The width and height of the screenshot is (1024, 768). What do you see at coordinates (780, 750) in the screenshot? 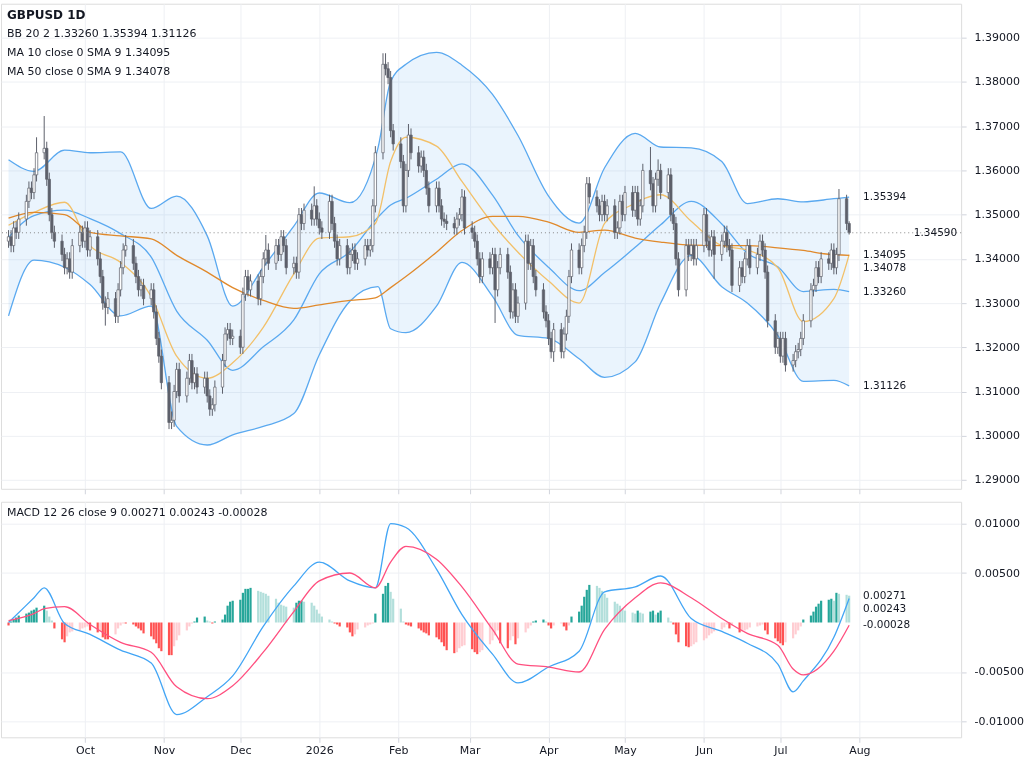
I see `x-tick-label: Jul` at bounding box center [780, 750].